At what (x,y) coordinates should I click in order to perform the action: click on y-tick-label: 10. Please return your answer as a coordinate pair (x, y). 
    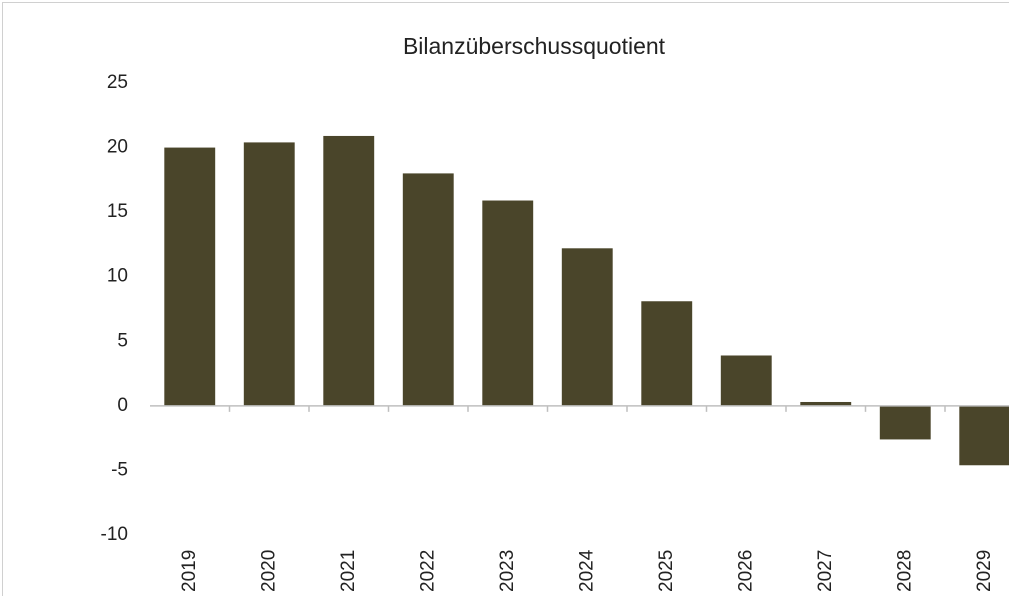
    Looking at the image, I should click on (117, 276).